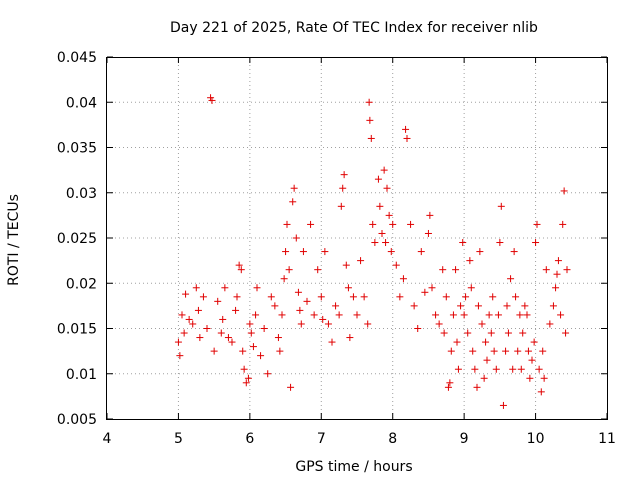 This screenshot has height=485, width=640. What do you see at coordinates (77, 149) in the screenshot?
I see `y-tick-label: 0.035` at bounding box center [77, 149].